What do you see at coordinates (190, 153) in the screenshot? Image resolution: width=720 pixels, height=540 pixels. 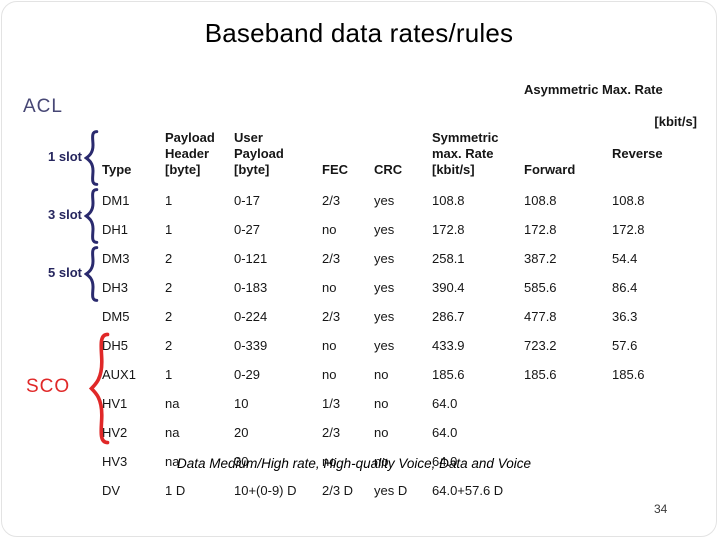 I see `header-payload-header: Payload Header [byte]` at bounding box center [190, 153].